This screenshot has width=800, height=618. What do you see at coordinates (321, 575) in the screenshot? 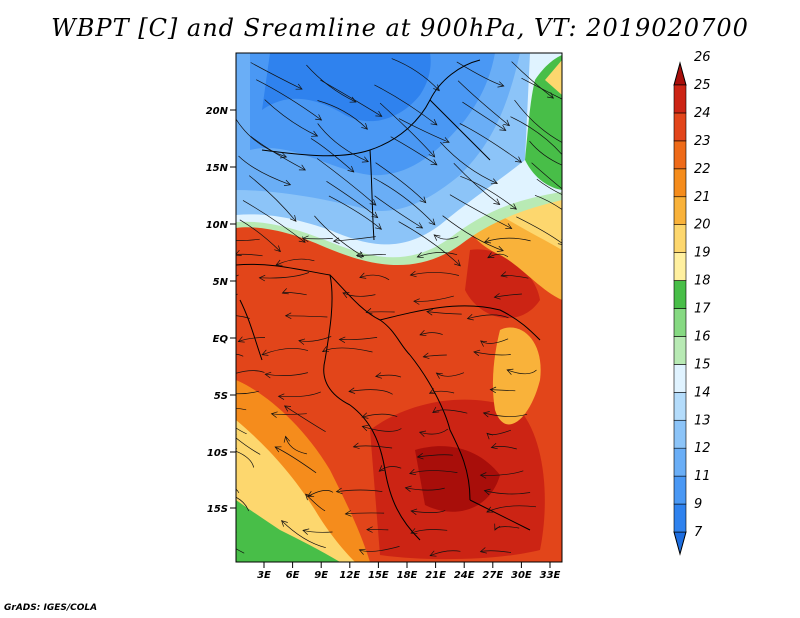
I see `lon-label: 9E` at bounding box center [321, 575].